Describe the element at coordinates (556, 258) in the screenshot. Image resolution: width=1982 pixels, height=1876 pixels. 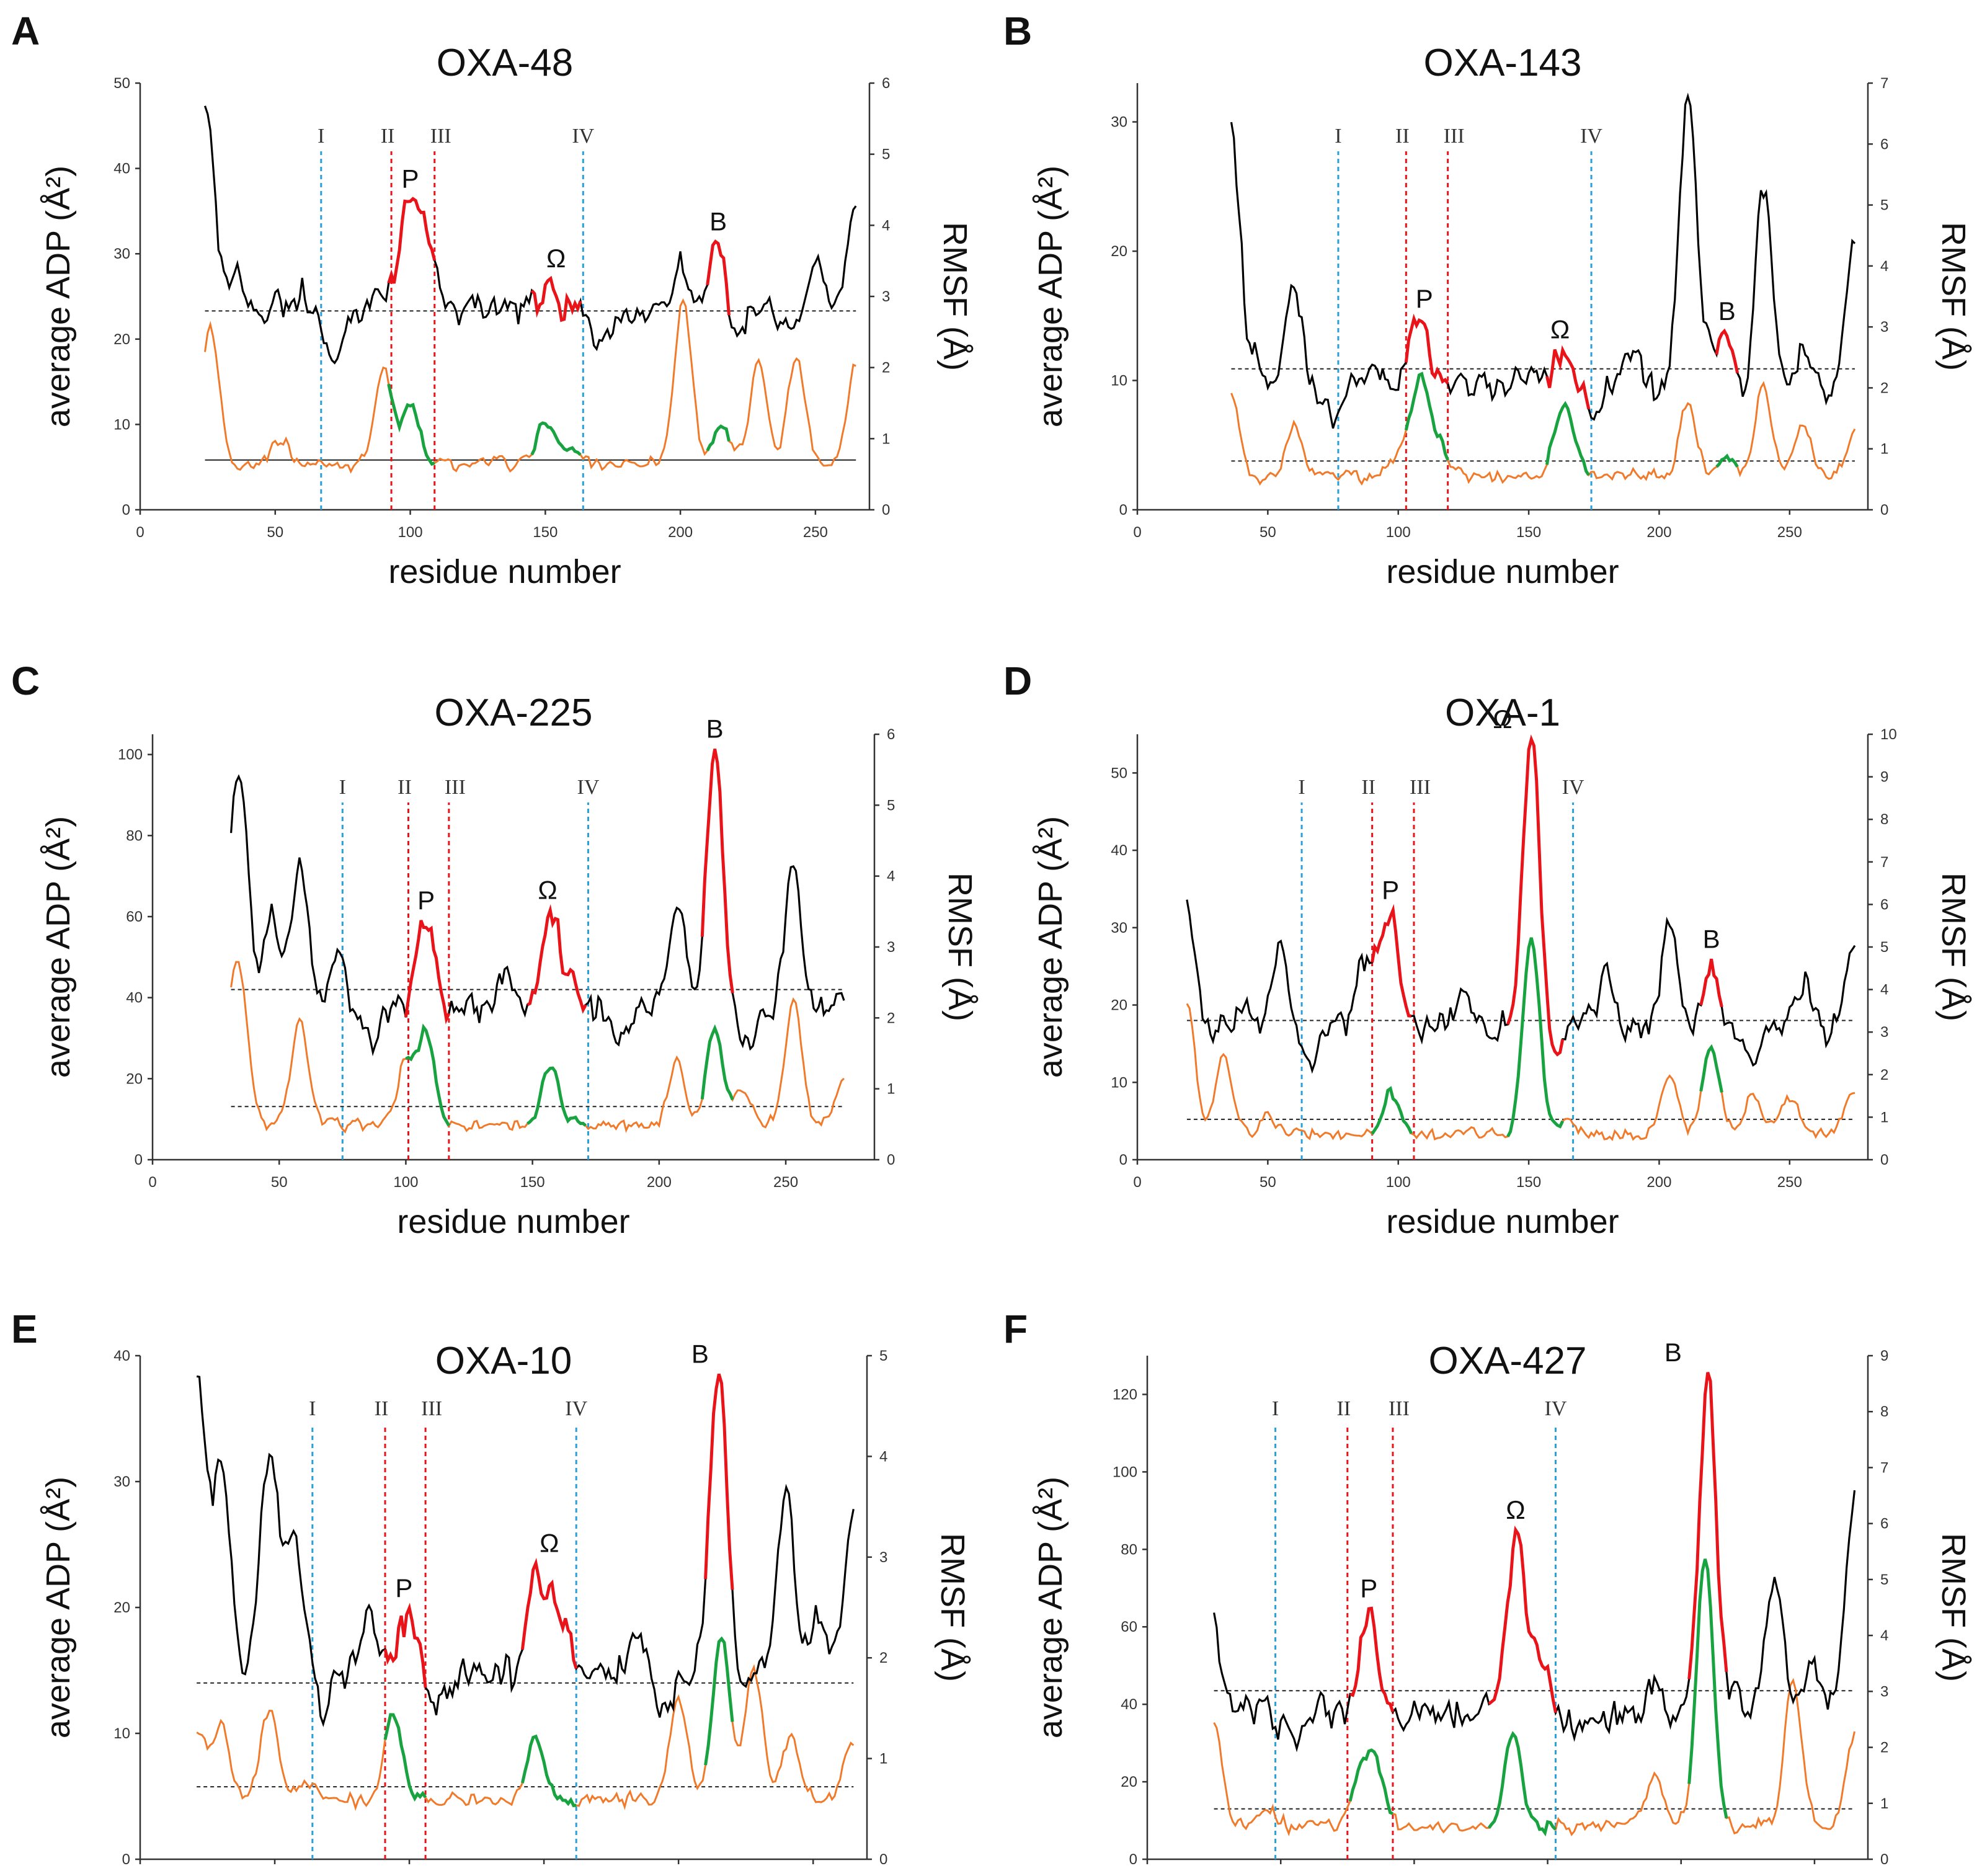
I see `region-label-ω: Ω` at that location.